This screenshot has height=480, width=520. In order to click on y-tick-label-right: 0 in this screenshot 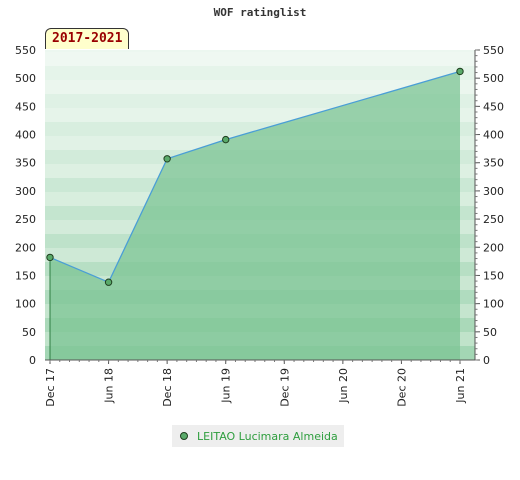, I will do `click(486, 360)`.